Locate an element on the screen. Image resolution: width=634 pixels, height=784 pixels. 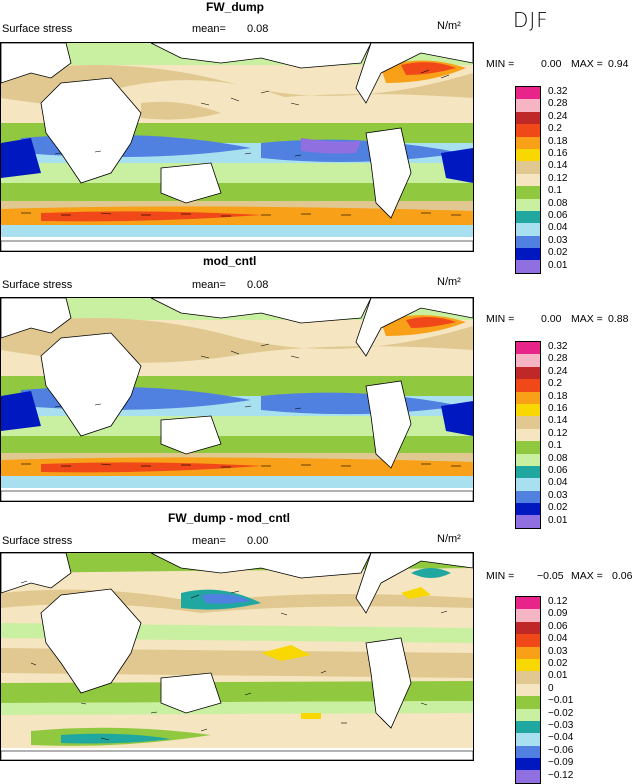
panel3-mean-label: mean= is located at coordinates (209, 541).